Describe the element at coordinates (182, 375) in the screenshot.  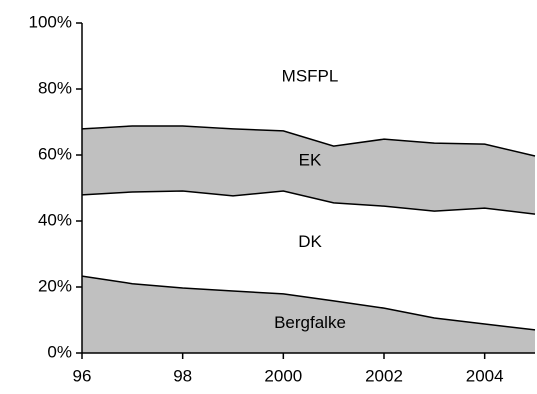
I see `x-tick-label: 98` at that location.